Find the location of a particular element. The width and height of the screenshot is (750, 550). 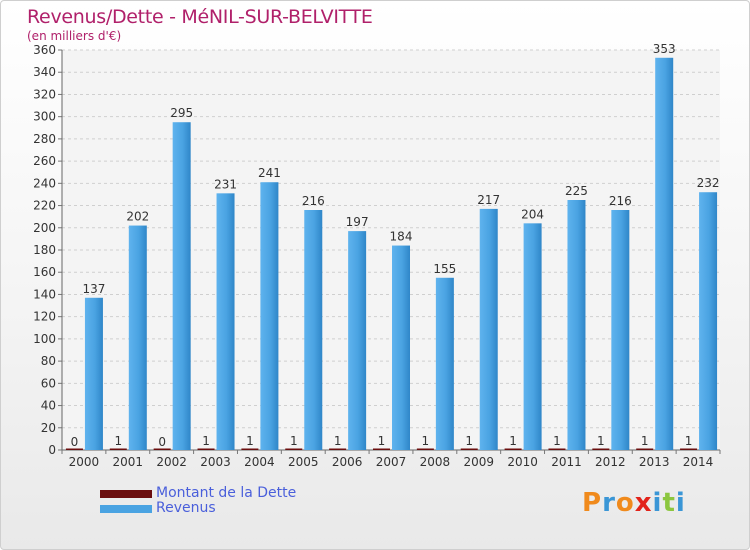

y-tick-label: 60 is located at coordinates (48, 383).